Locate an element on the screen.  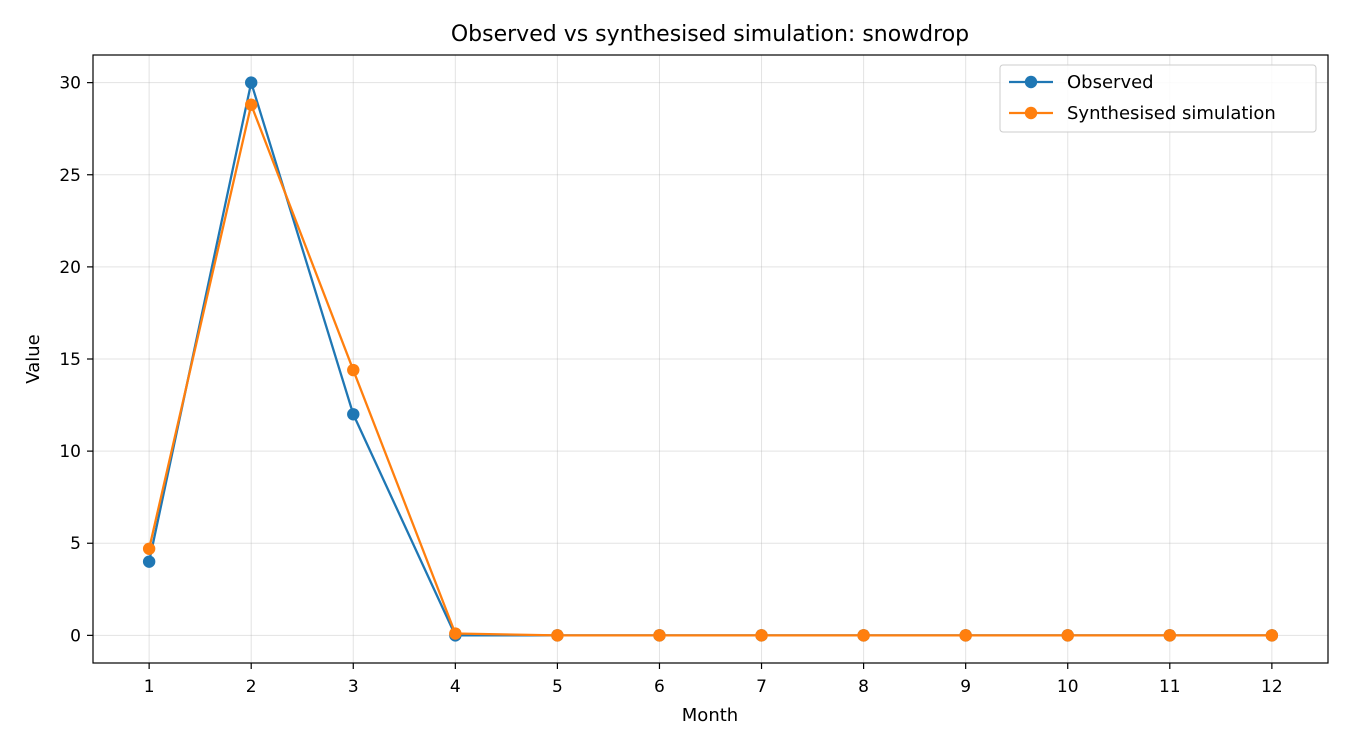
x-tick-label: 10 is located at coordinates (1068, 687).